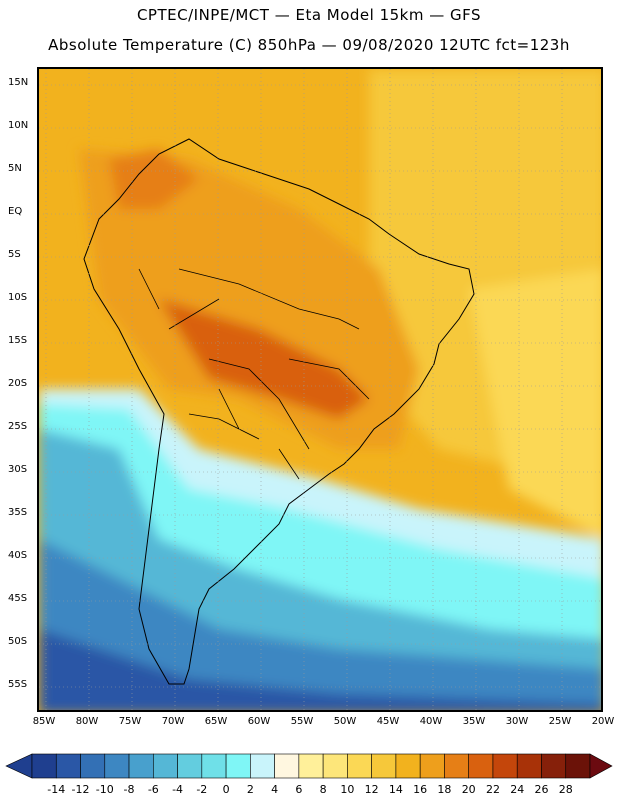 The width and height of the screenshot is (618, 800). What do you see at coordinates (18, 641) in the screenshot?
I see `lat-label: 50S` at bounding box center [18, 641].